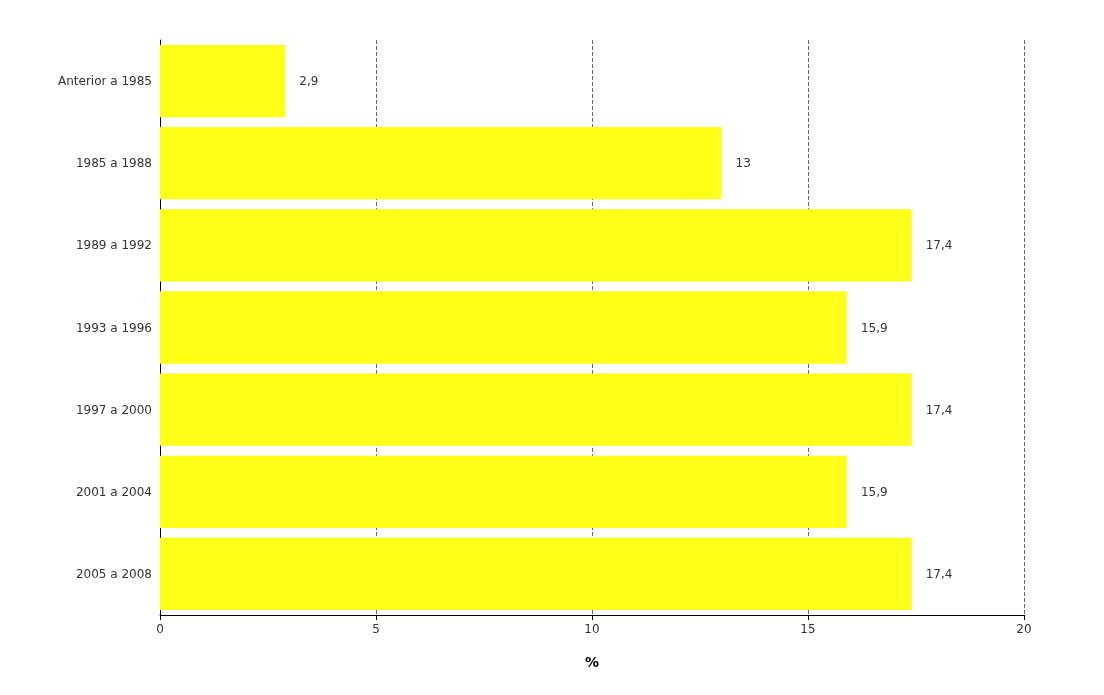  I want to click on y-tick-label: 1985 a 1988, so click(113, 163).